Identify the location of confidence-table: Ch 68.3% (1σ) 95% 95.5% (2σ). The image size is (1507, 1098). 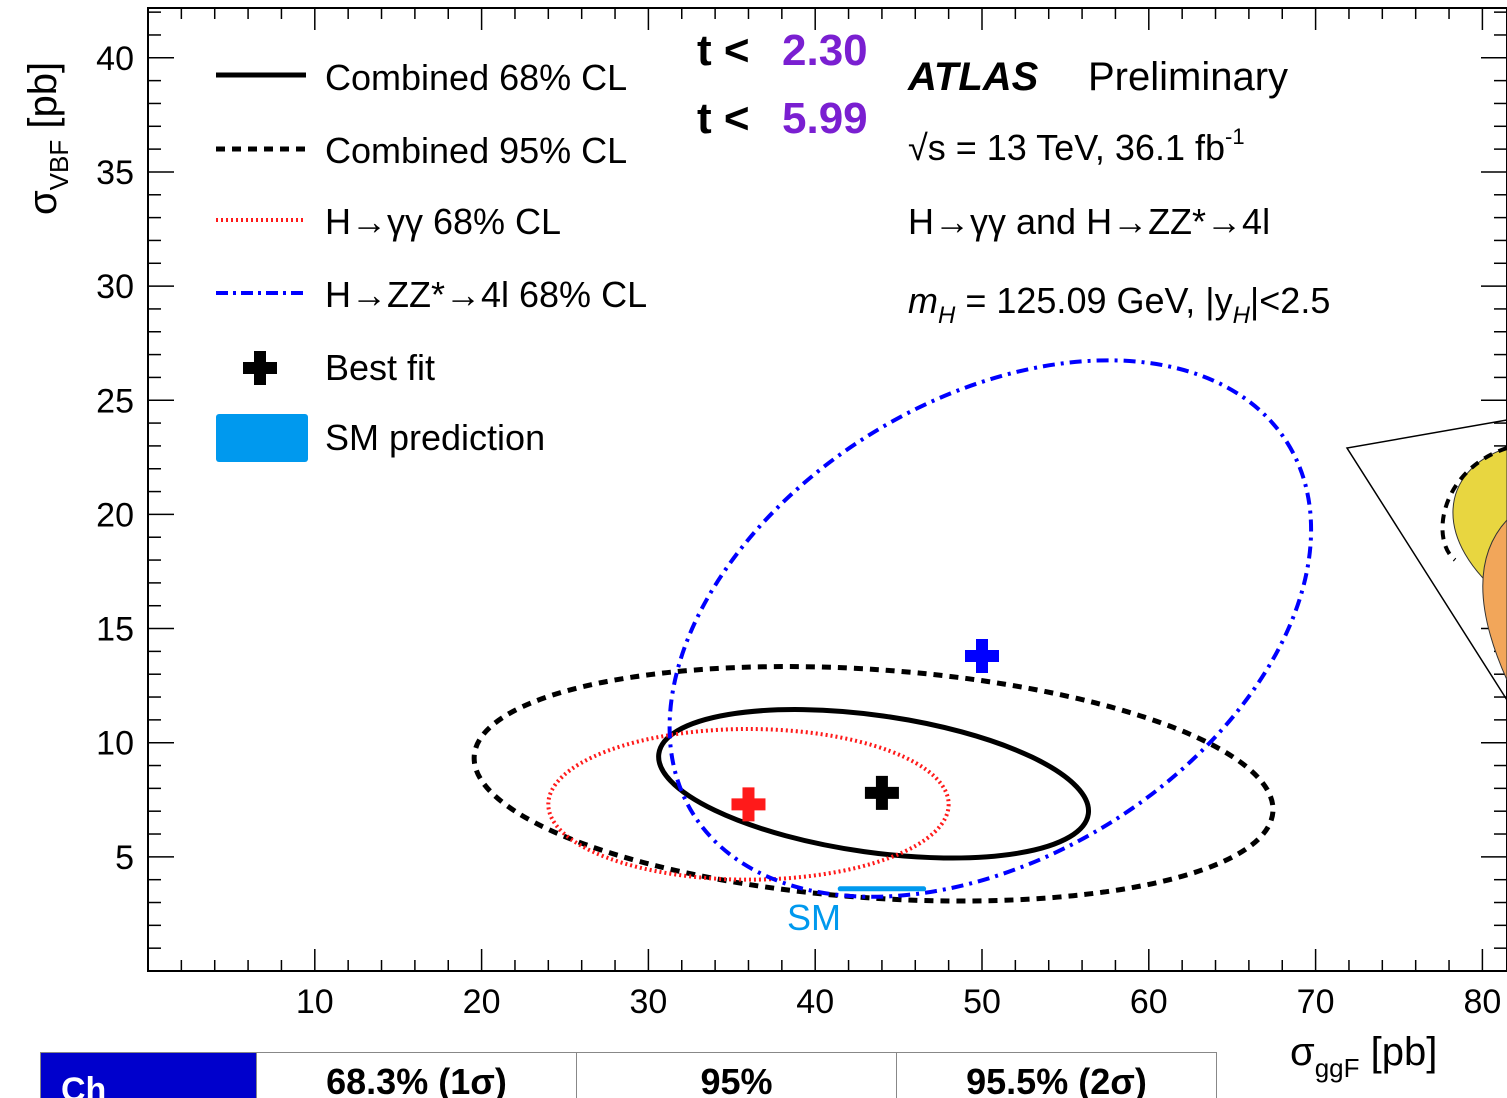
(628, 1075).